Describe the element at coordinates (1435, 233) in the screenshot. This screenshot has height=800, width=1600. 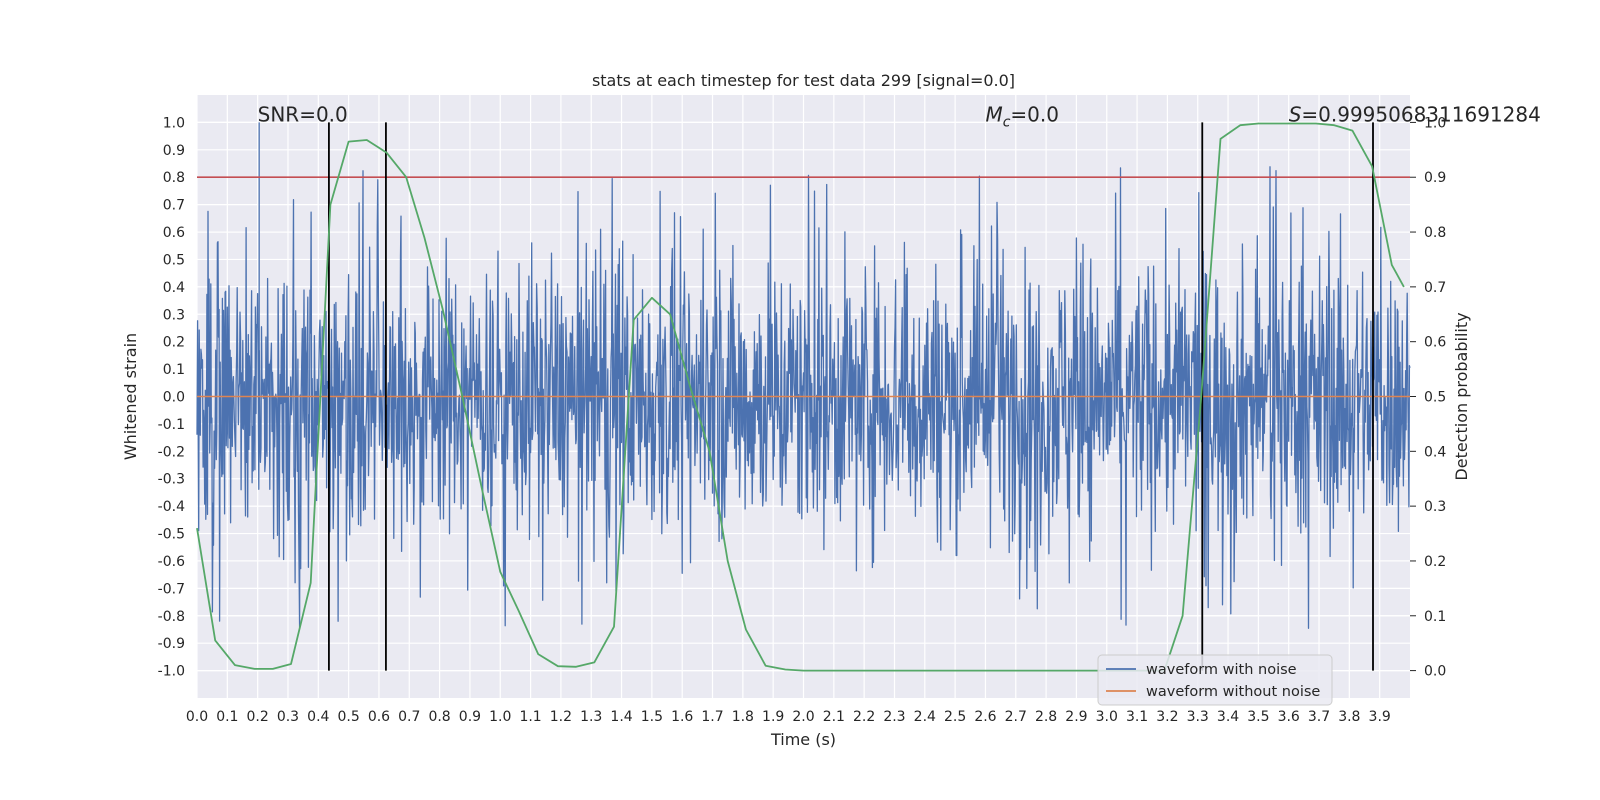
I see `y2-tick-label: 0.8` at that location.